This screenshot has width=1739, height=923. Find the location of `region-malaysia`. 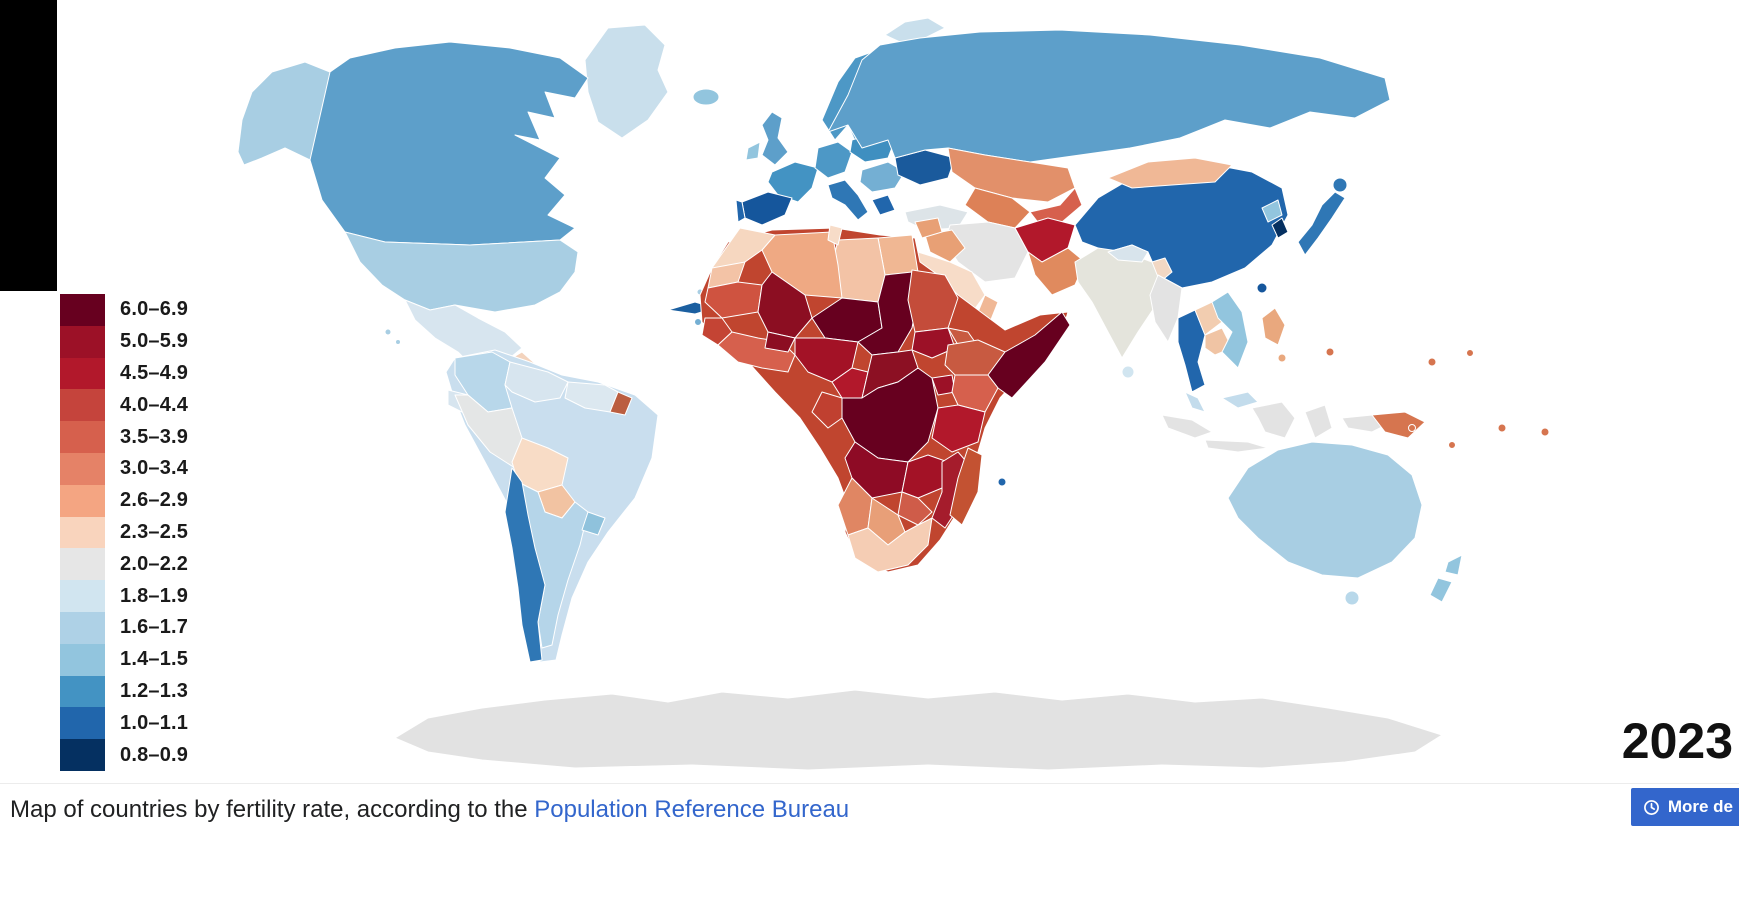

region-malaysia is located at coordinates (1195, 402).